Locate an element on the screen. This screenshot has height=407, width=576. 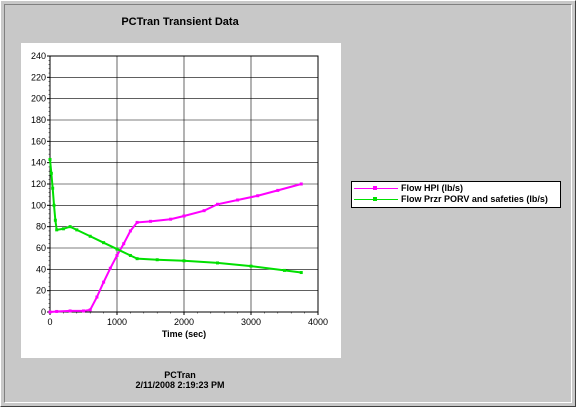
y-tick-label: 120 is located at coordinates (38, 184).